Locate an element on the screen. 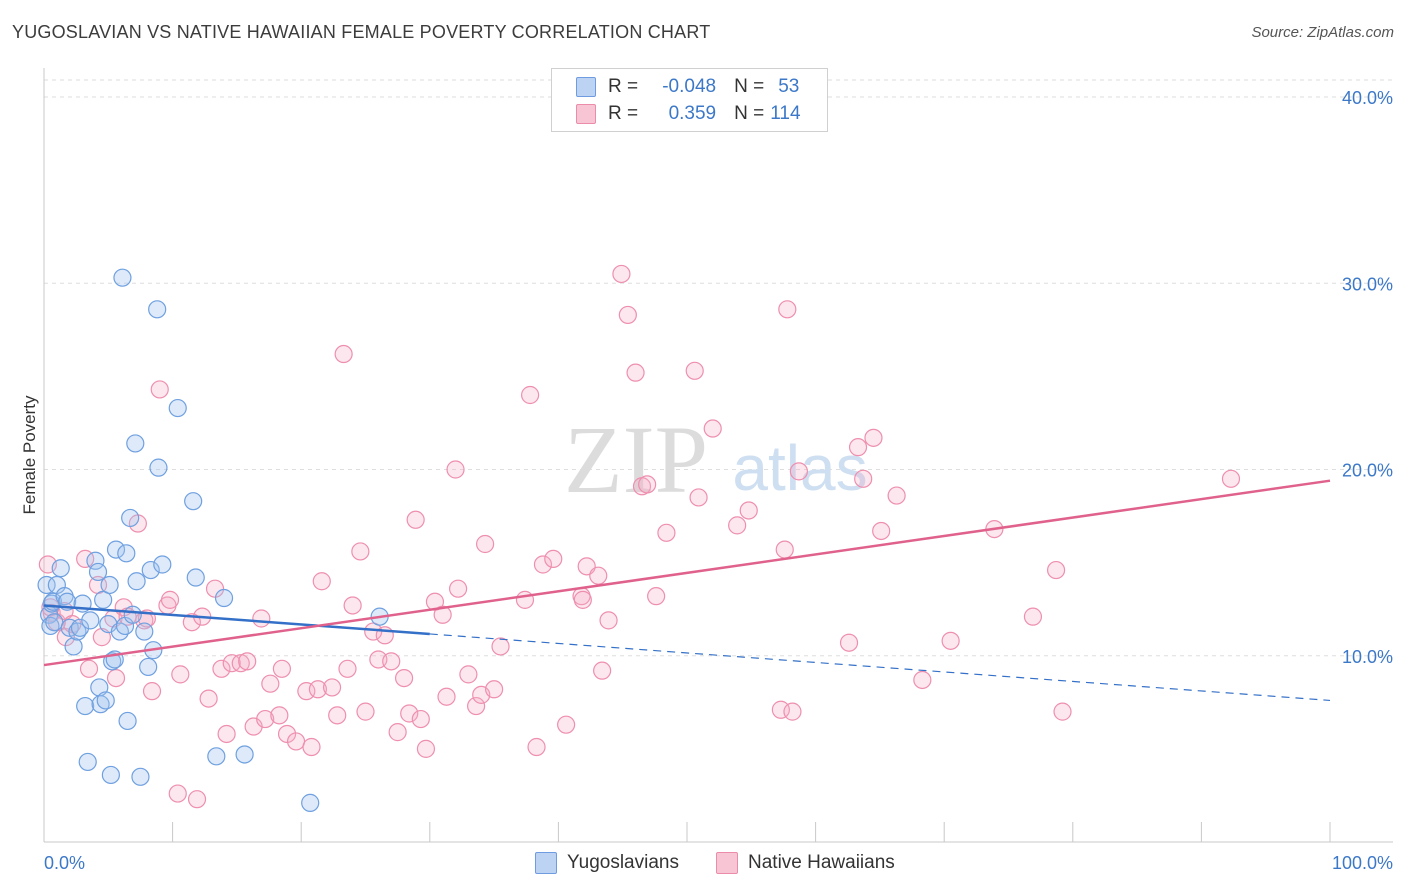 The width and height of the screenshot is (1406, 892). x-tick-label-max: 100.0% is located at coordinates (1362, 863).